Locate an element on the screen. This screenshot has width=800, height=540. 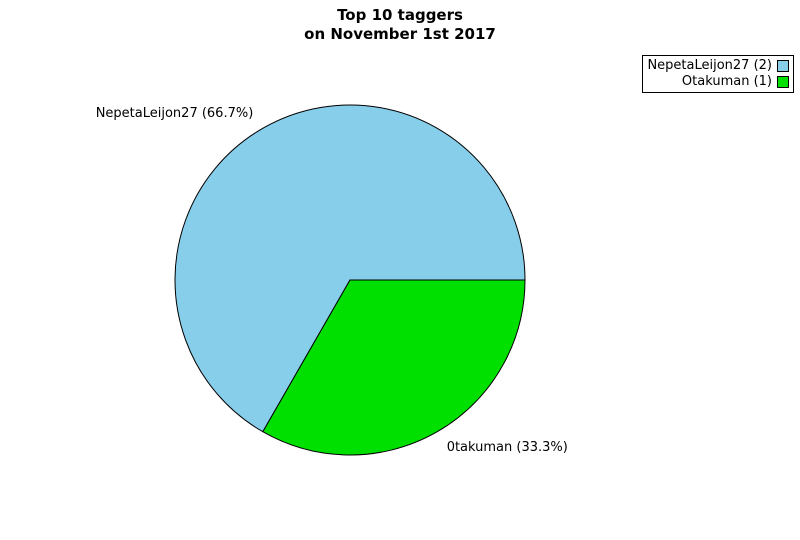
chart-title: Top 10 taggers on November 1st 2017 is located at coordinates (400, 25).